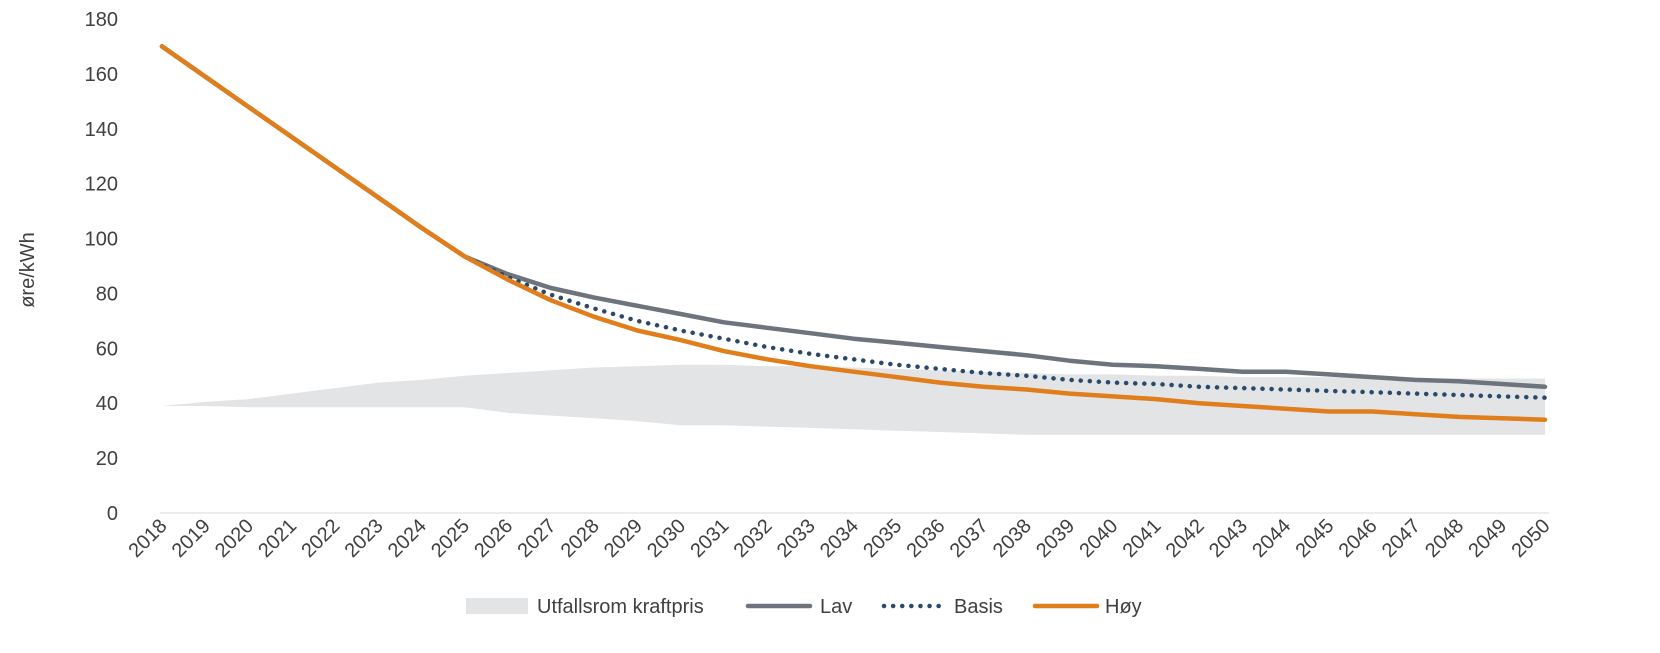  I want to click on legend-swatch-utfallsrom, so click(497, 606).